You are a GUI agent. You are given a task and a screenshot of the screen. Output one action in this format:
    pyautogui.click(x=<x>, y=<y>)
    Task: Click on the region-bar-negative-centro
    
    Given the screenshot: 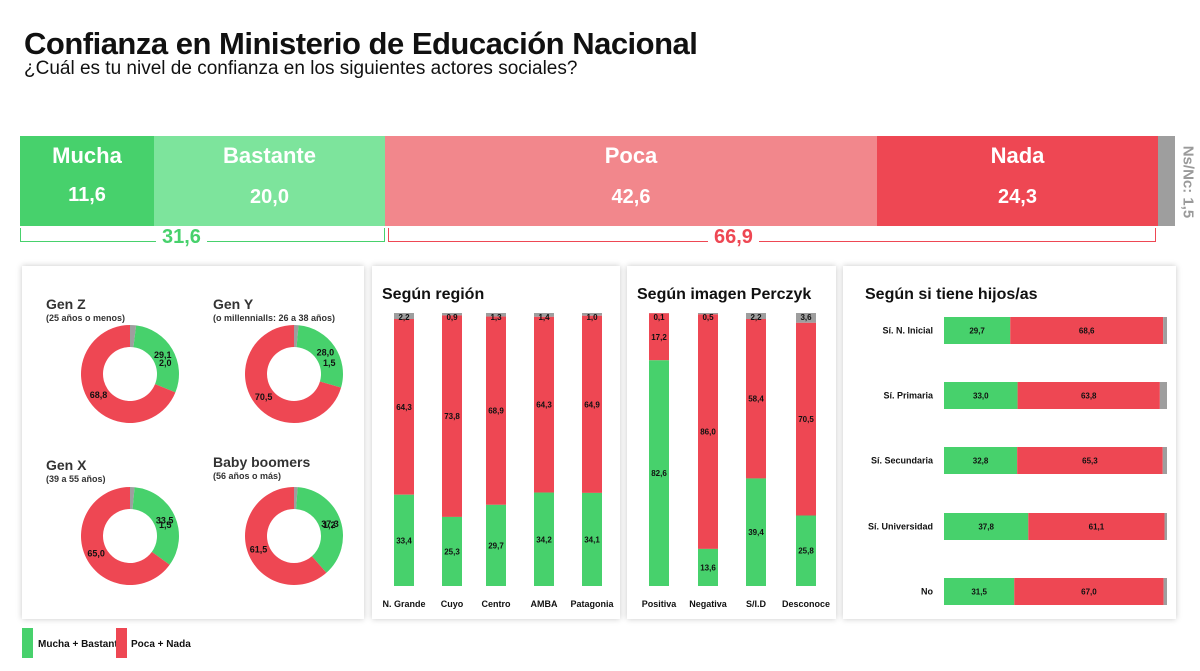 What is the action you would take?
    pyautogui.click(x=496, y=410)
    